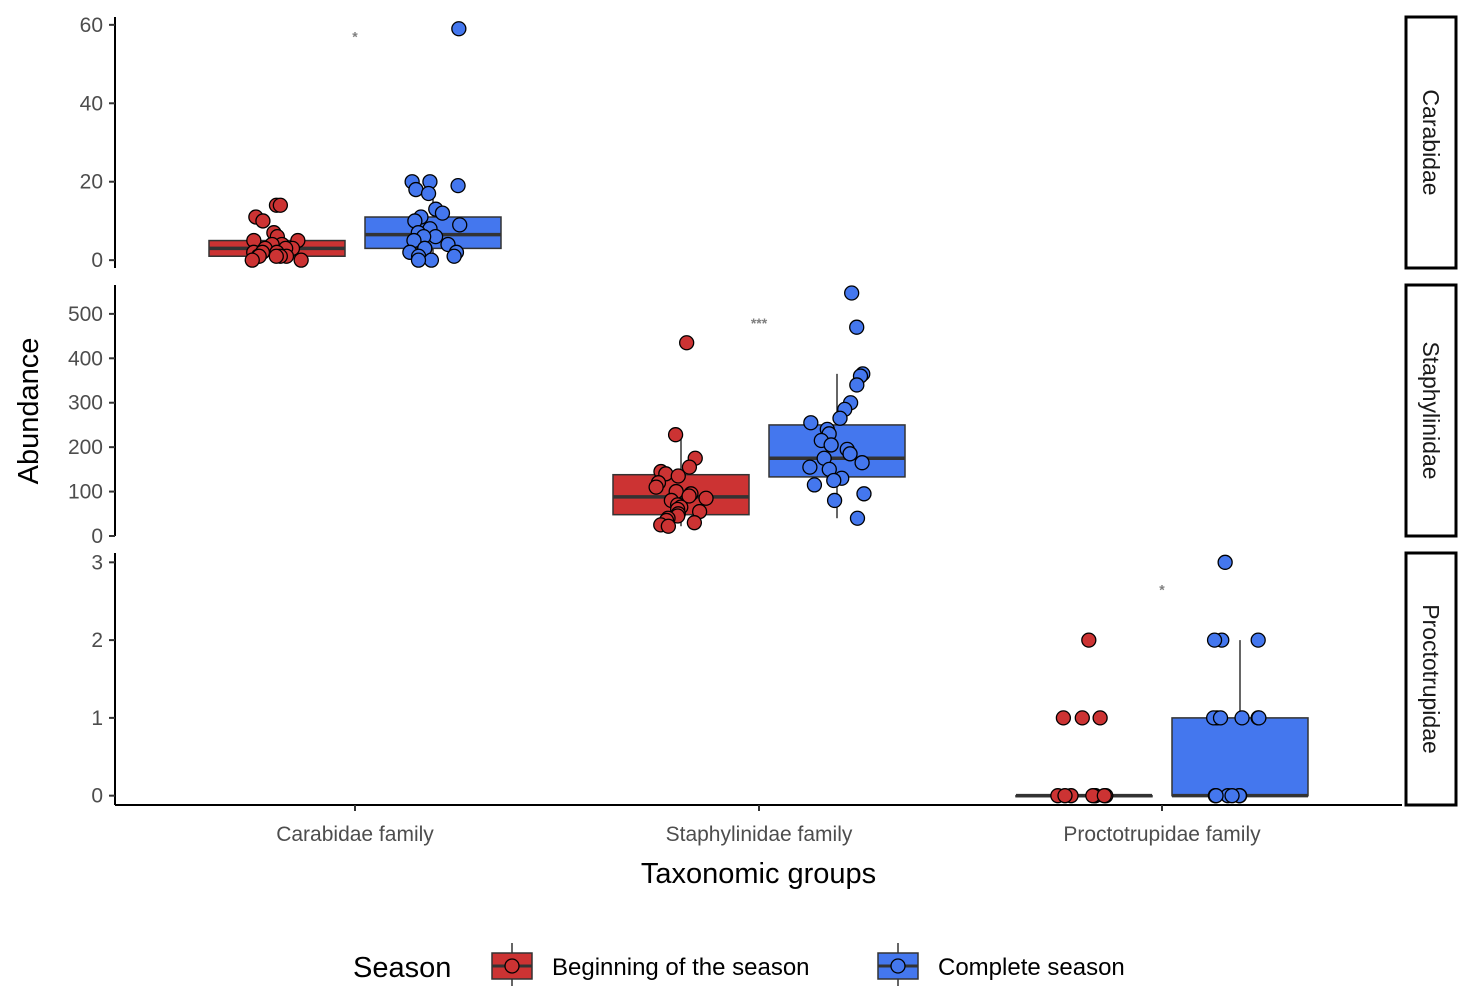  I want to click on y-tick-label: 1, so click(97, 718).